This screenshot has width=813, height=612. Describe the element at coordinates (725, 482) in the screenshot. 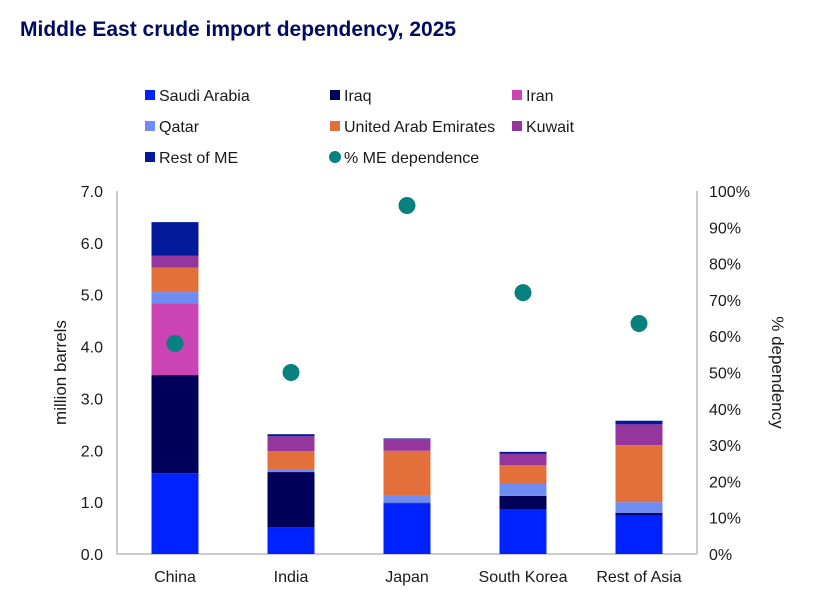

I see `y2-tick-label: 20%` at that location.